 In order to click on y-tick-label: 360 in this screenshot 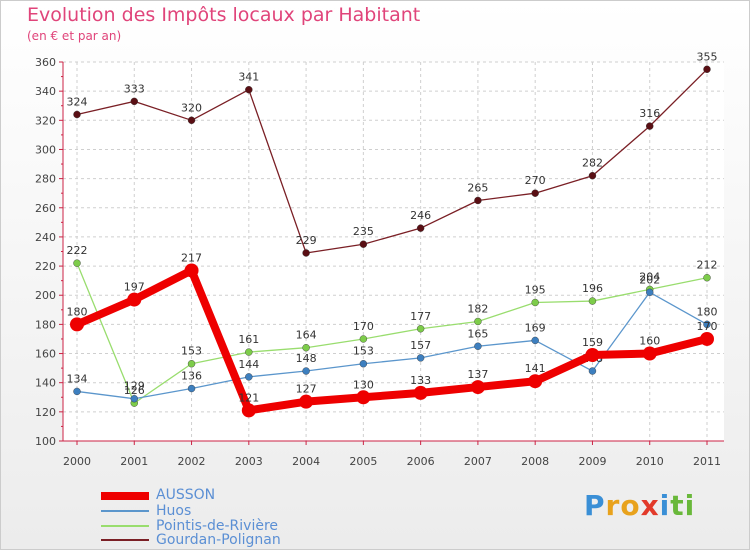, I will do `click(45, 62)`.